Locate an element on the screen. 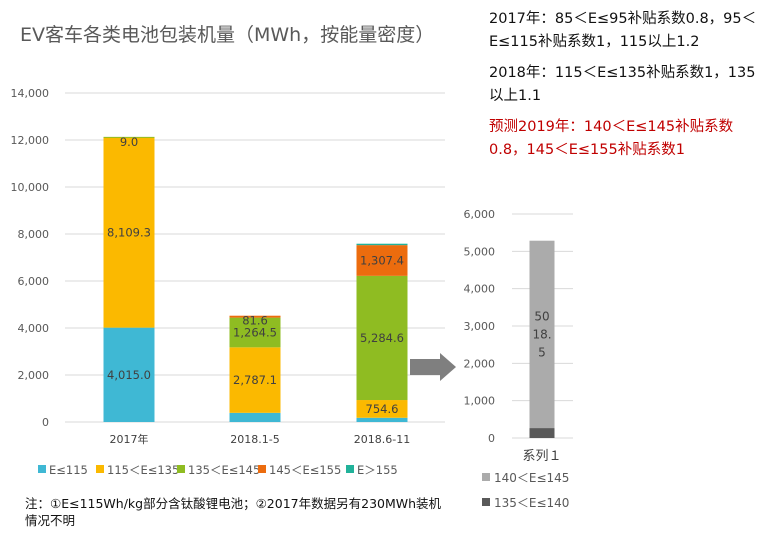  y-tick-label: 3,000 is located at coordinates (480, 326).